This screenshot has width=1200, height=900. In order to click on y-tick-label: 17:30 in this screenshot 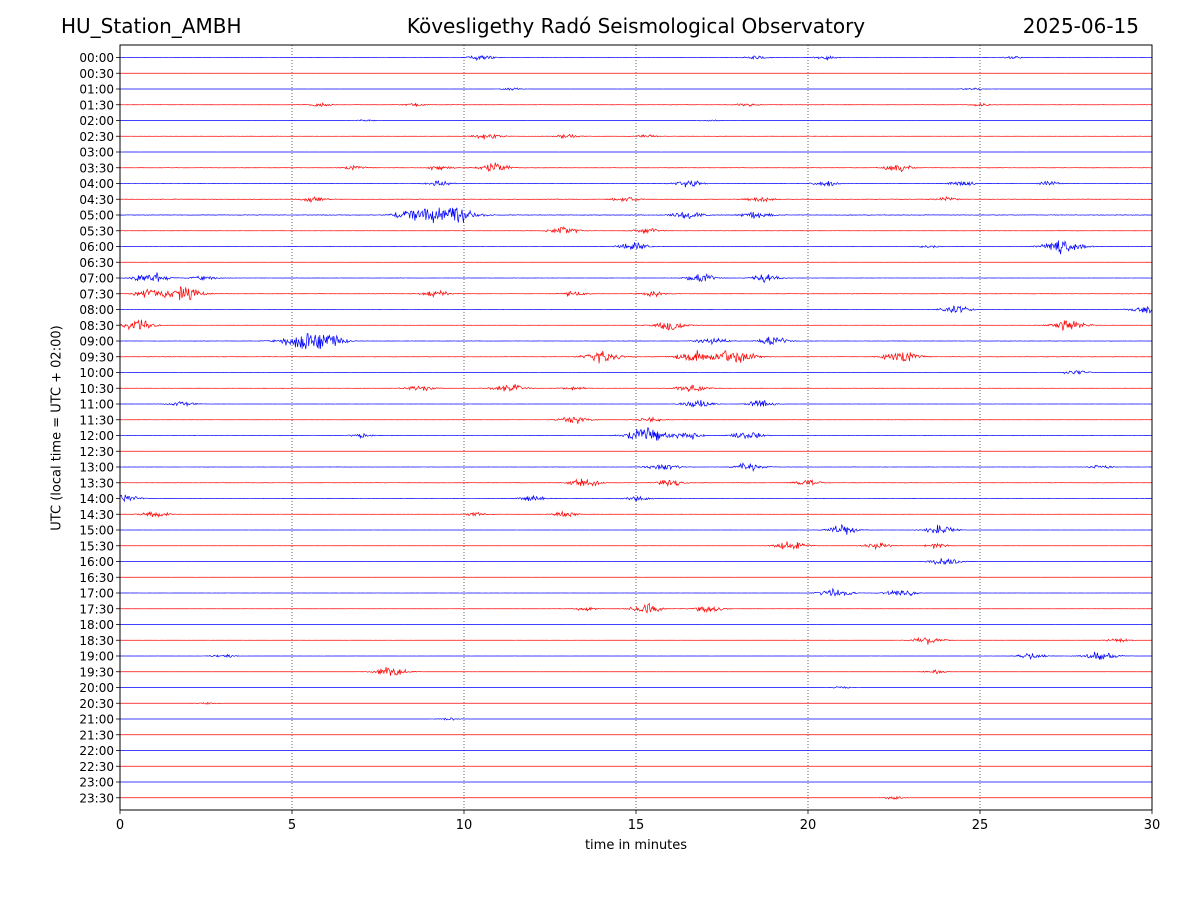, I will do `click(96, 609)`.